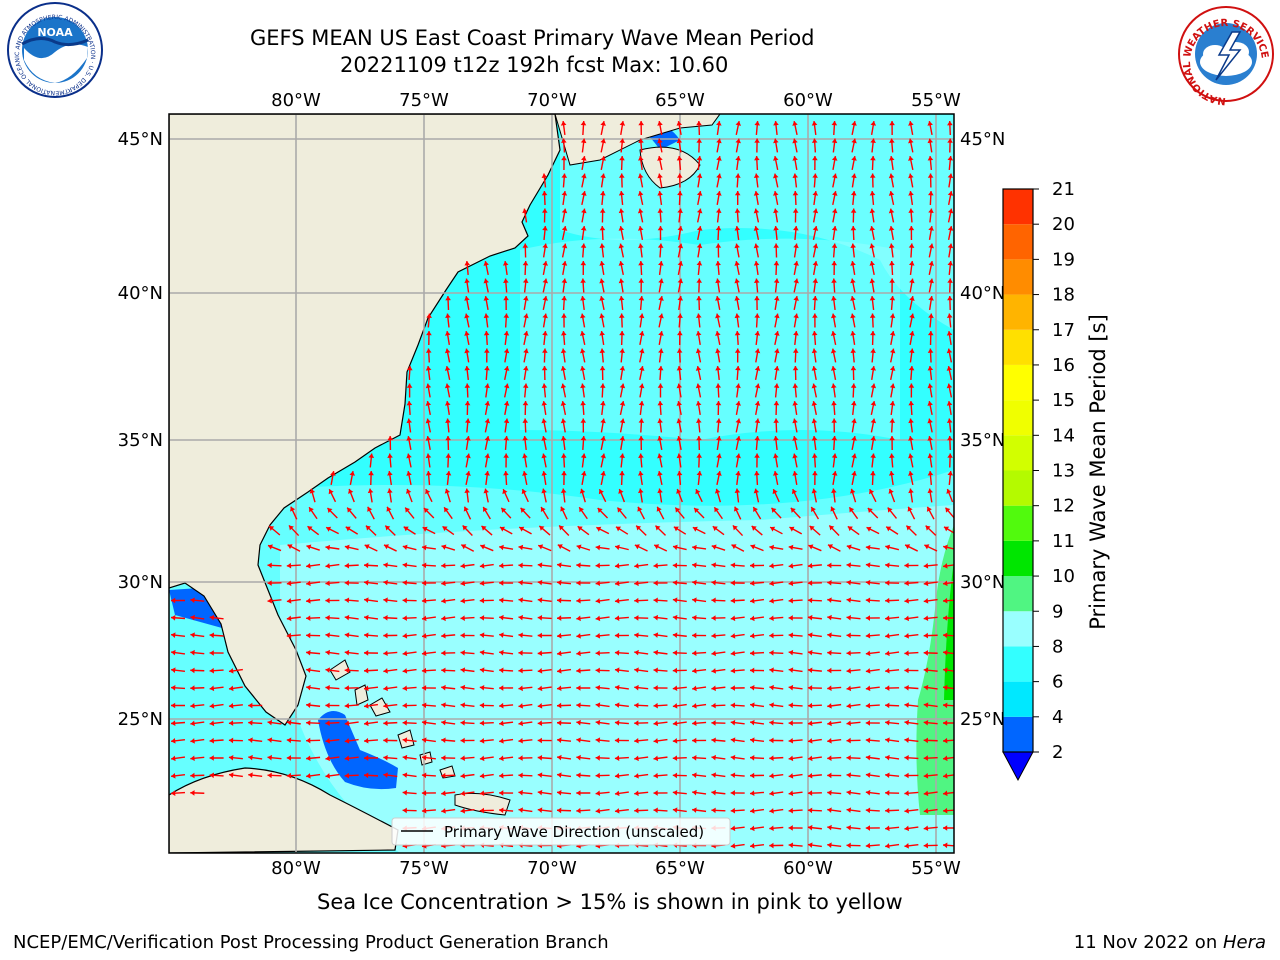 This screenshot has height=960, width=1280. What do you see at coordinates (1063, 295) in the screenshot?
I see `colorbar-tick-label: 18` at bounding box center [1063, 295].